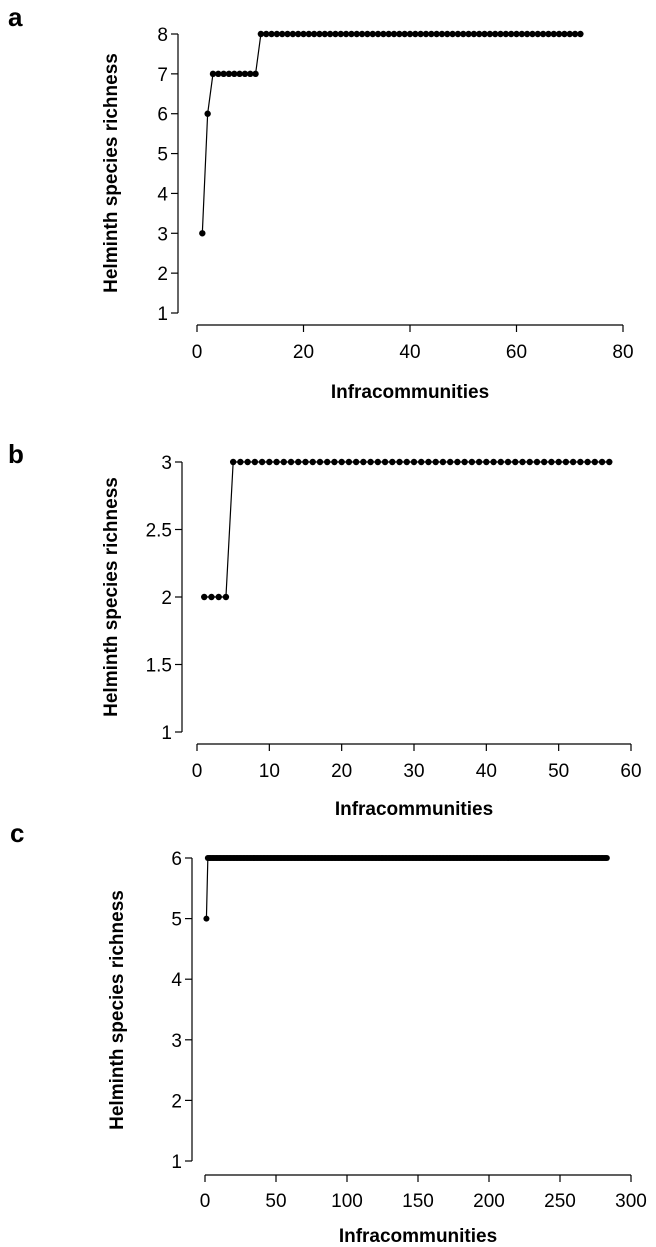 The width and height of the screenshot is (656, 1247). What do you see at coordinates (275, 1201) in the screenshot?
I see `x-tick-label: 50` at bounding box center [275, 1201].